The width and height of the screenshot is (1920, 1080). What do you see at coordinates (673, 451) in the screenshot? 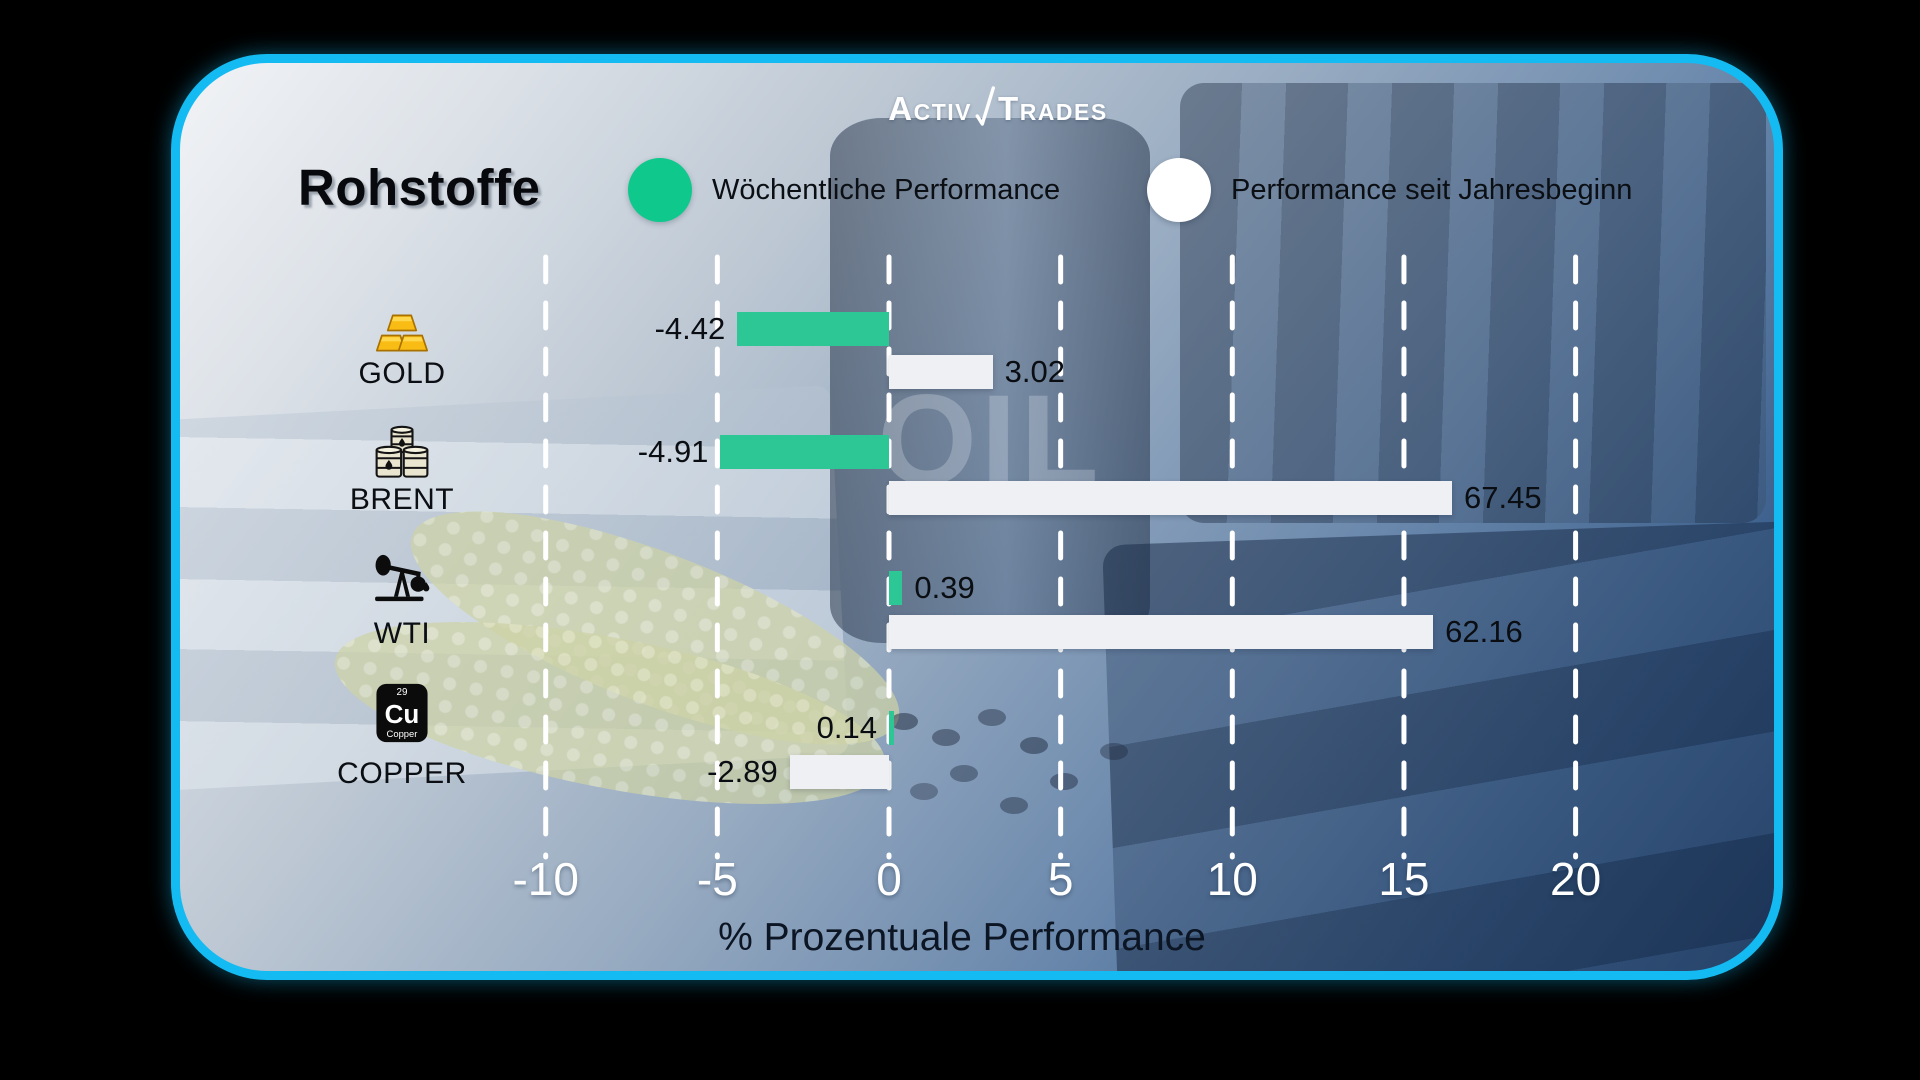
I see `brent-weekly-value: -4.91` at bounding box center [673, 451].